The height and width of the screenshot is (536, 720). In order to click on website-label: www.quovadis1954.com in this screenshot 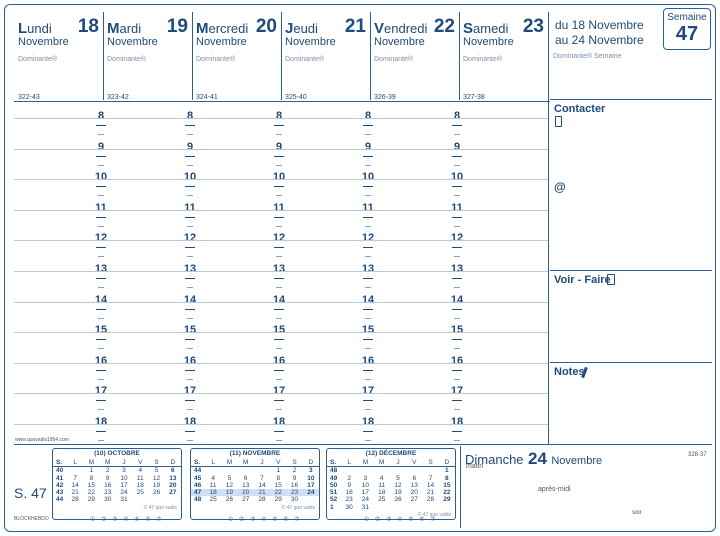, I will do `click(42, 440)`.